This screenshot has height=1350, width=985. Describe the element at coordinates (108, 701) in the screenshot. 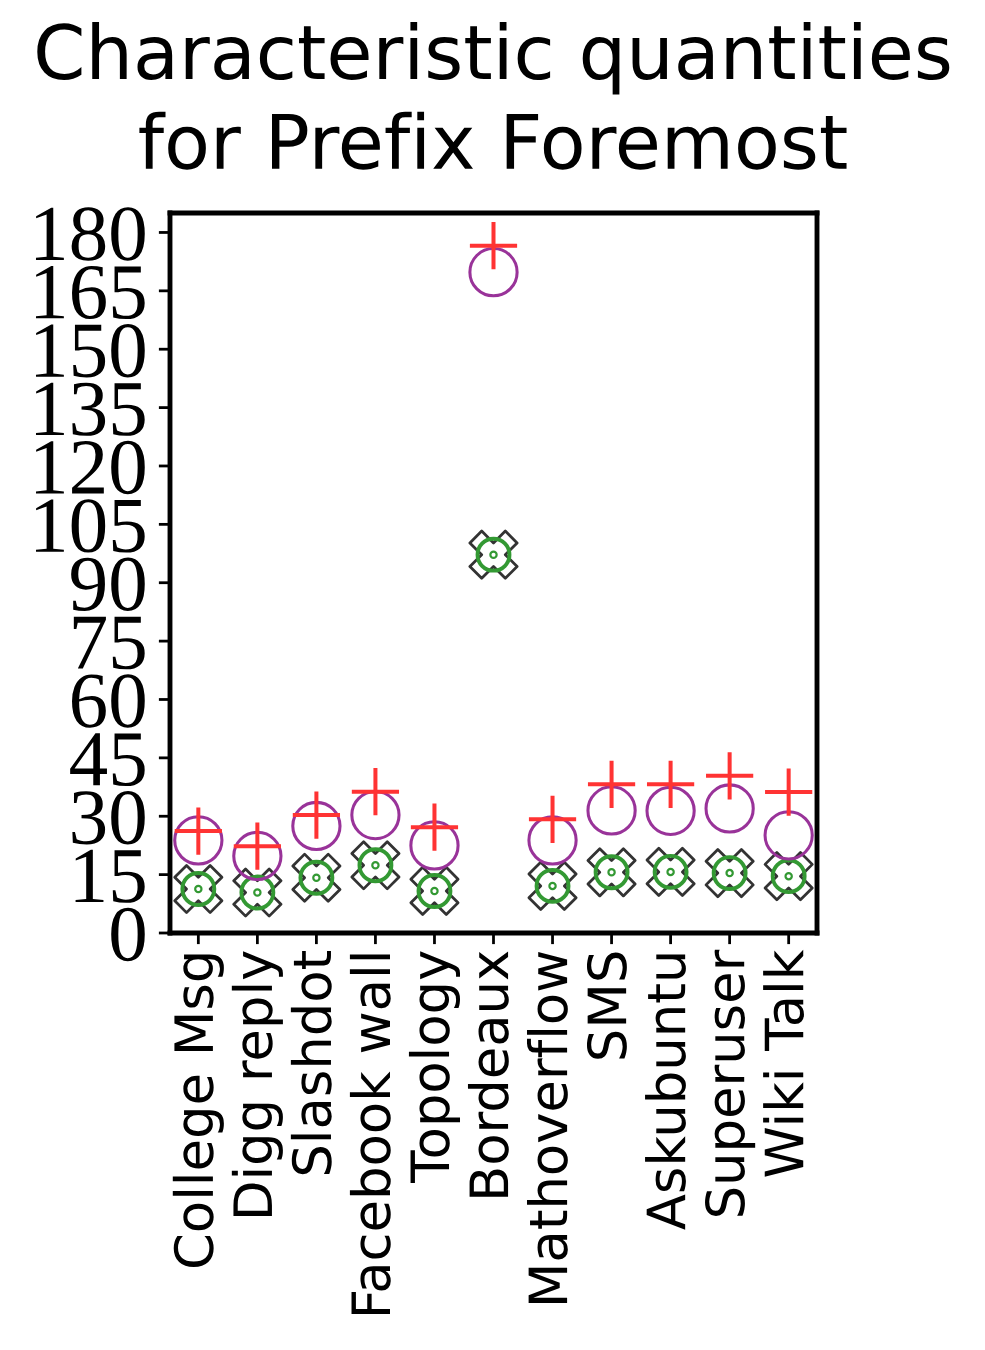

I see `y-tick-label: 60` at that location.